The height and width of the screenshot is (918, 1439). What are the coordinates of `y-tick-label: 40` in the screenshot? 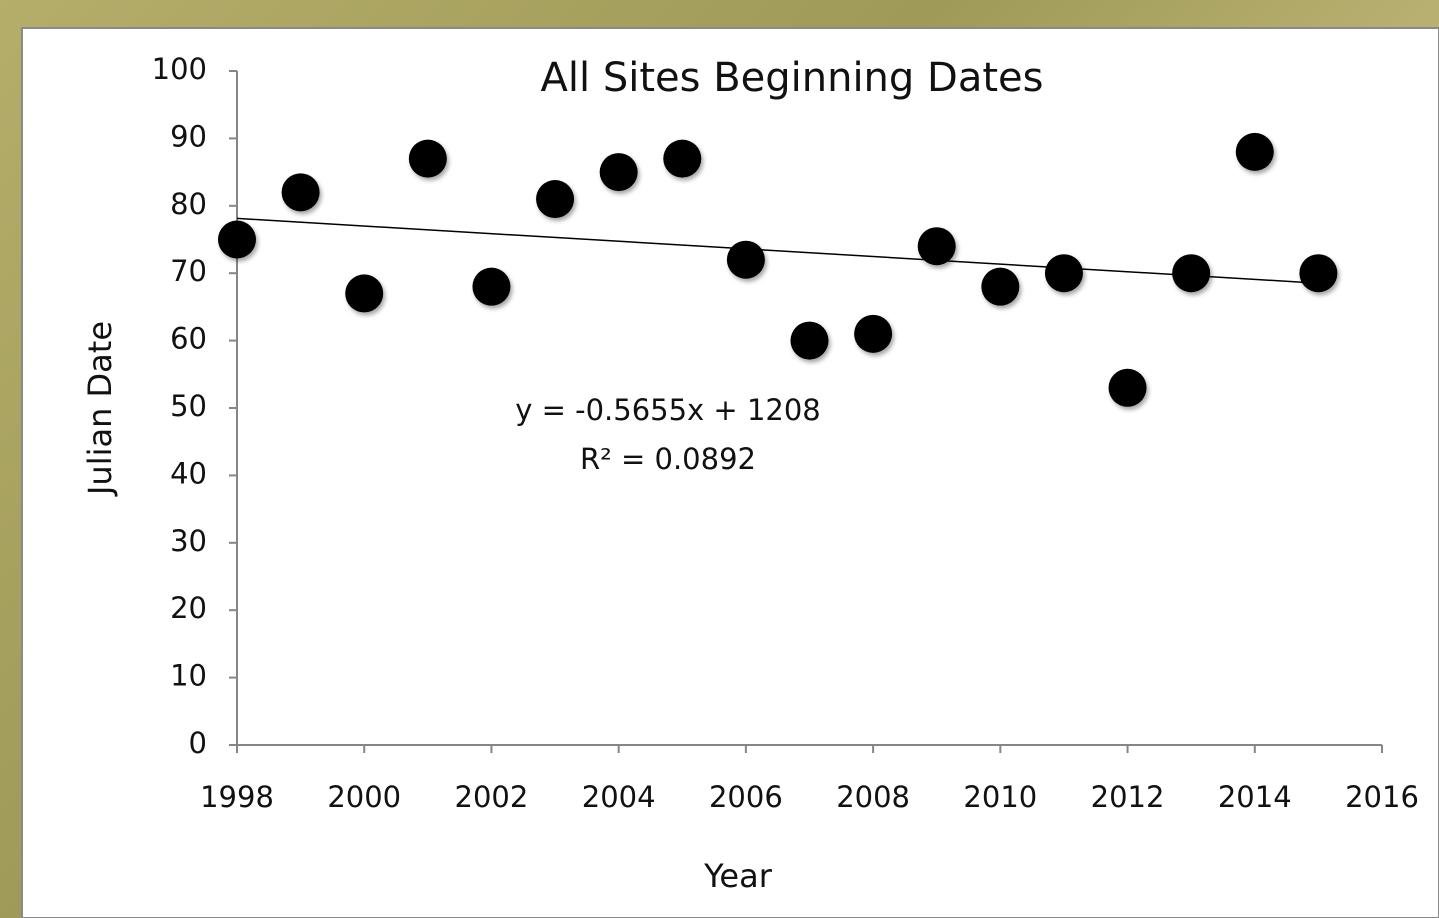 It's located at (188, 473).